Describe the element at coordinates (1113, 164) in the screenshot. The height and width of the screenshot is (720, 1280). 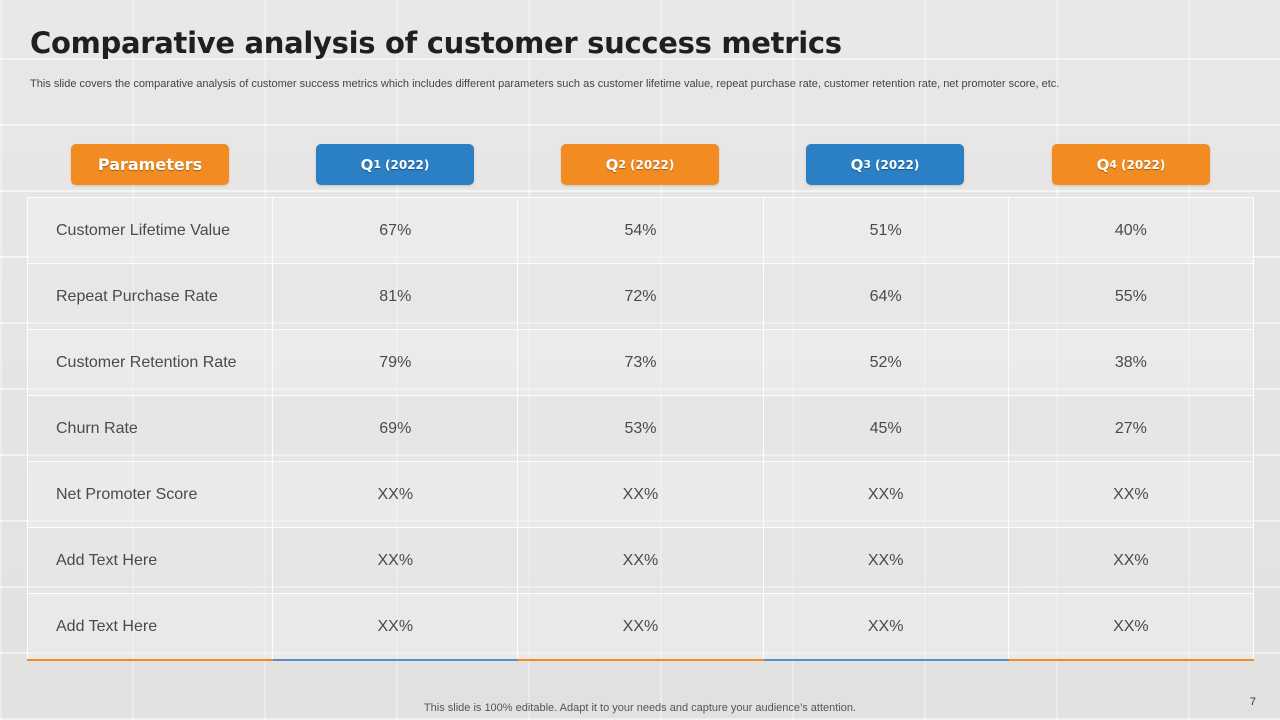
I see `header-q4-number: 4` at that location.